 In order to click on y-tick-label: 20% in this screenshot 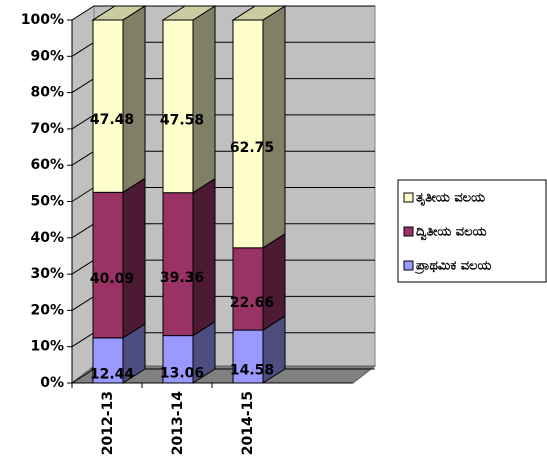, I will do `click(47, 310)`.